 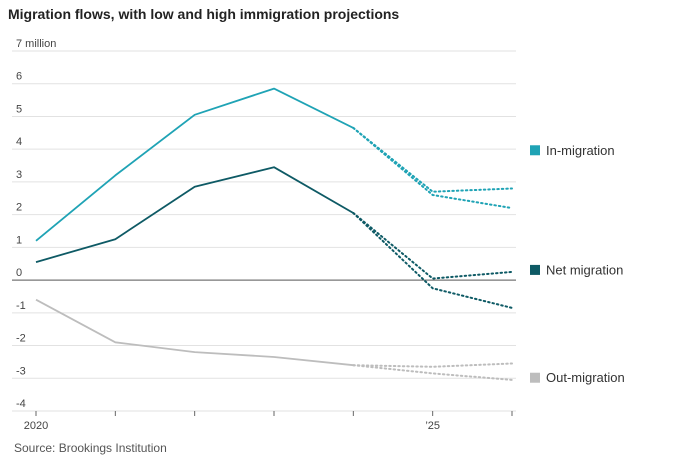 What do you see at coordinates (36, 426) in the screenshot?
I see `x-tick-label: 2020` at bounding box center [36, 426].